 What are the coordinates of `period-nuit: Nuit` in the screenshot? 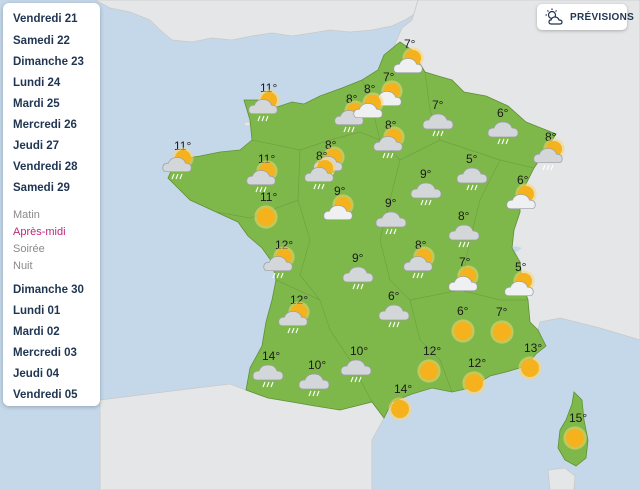 It's located at (23, 266).